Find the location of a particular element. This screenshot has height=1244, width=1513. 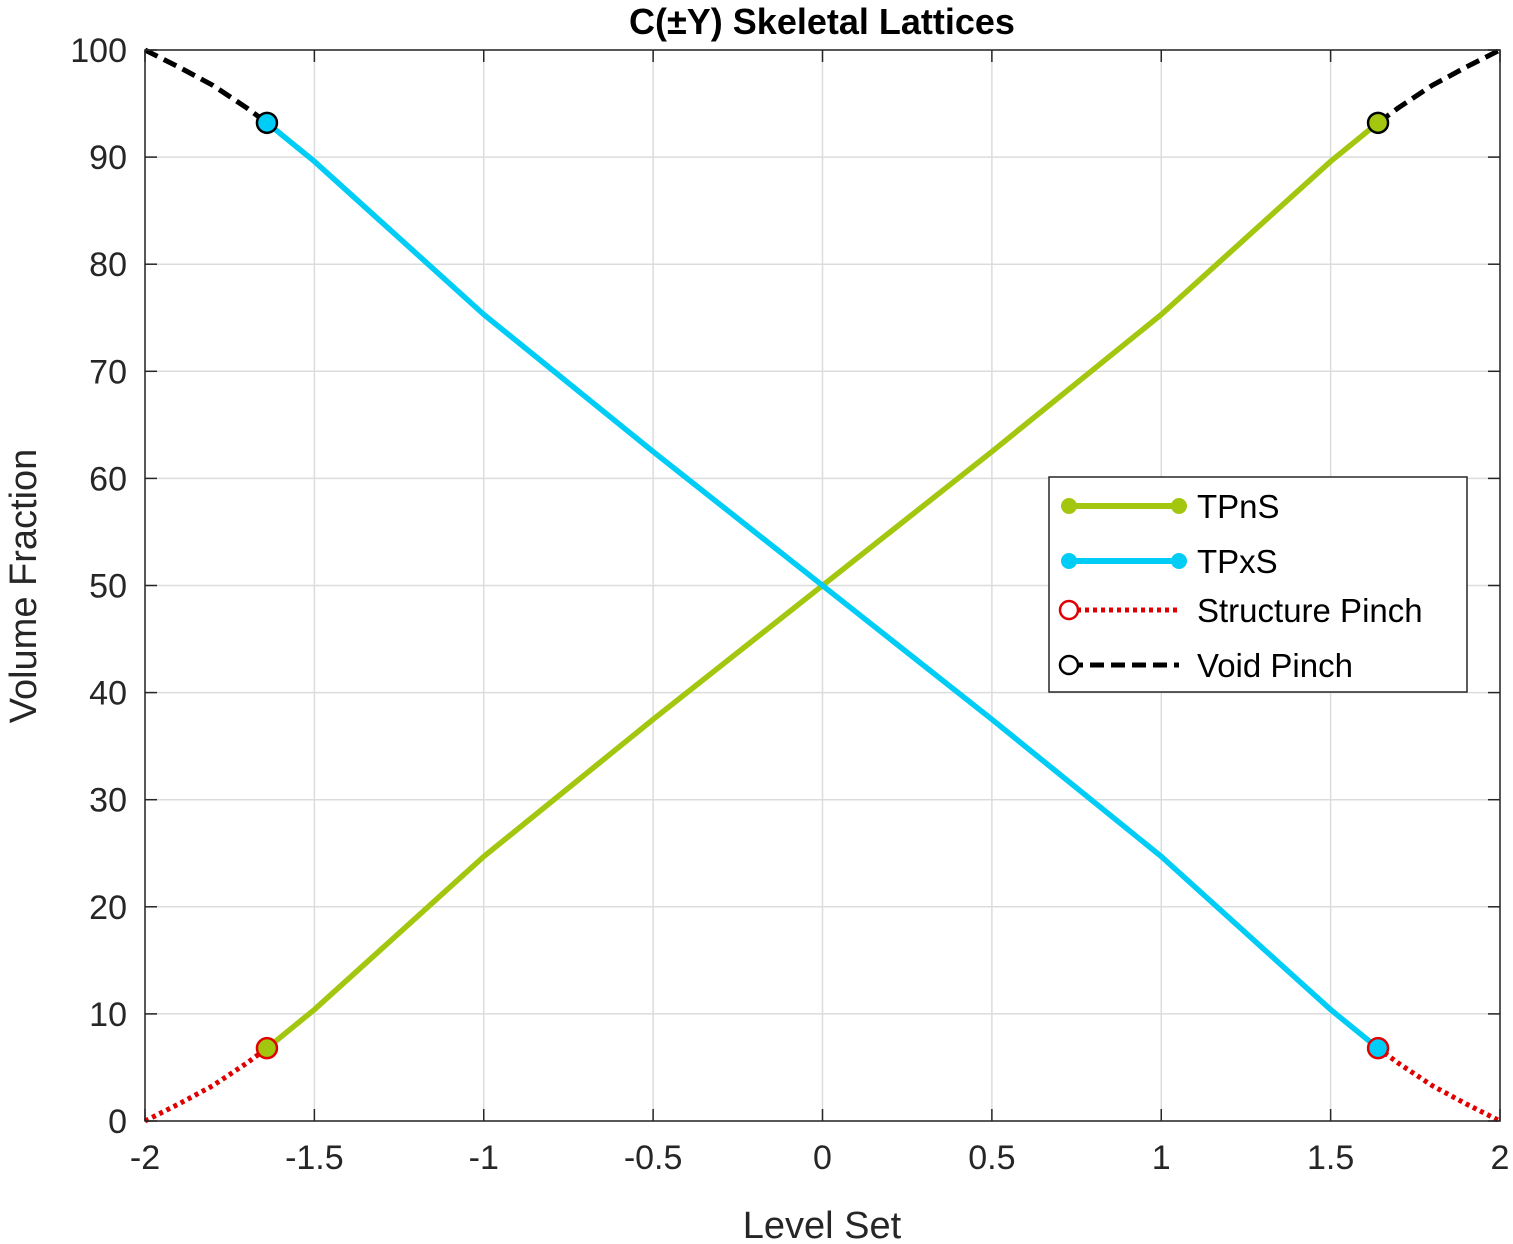

x-tick-label: 0.5 is located at coordinates (991, 1158).